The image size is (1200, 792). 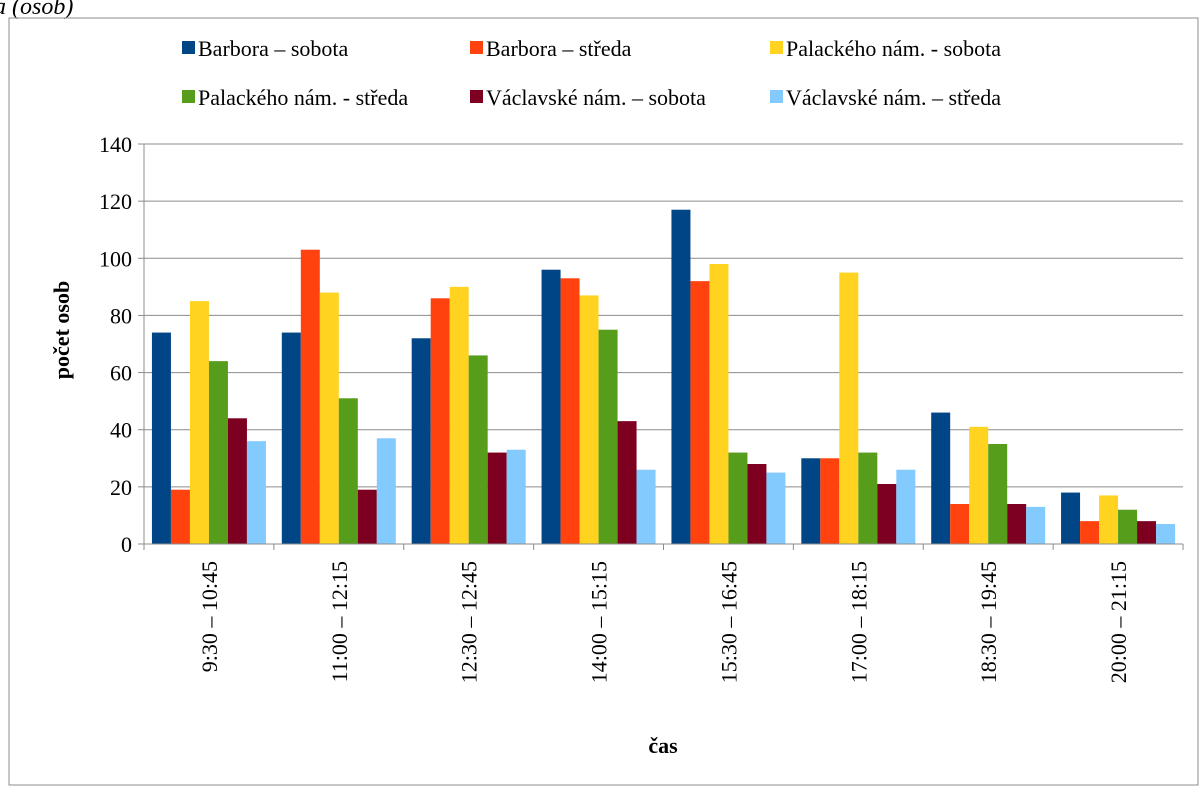 What do you see at coordinates (303, 97) in the screenshot?
I see `legend-label: Palackého nám. - středa` at bounding box center [303, 97].